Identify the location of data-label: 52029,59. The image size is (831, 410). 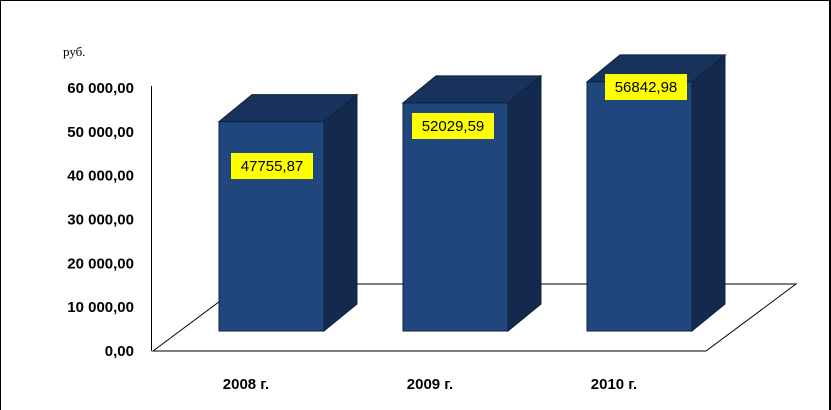
(453, 126).